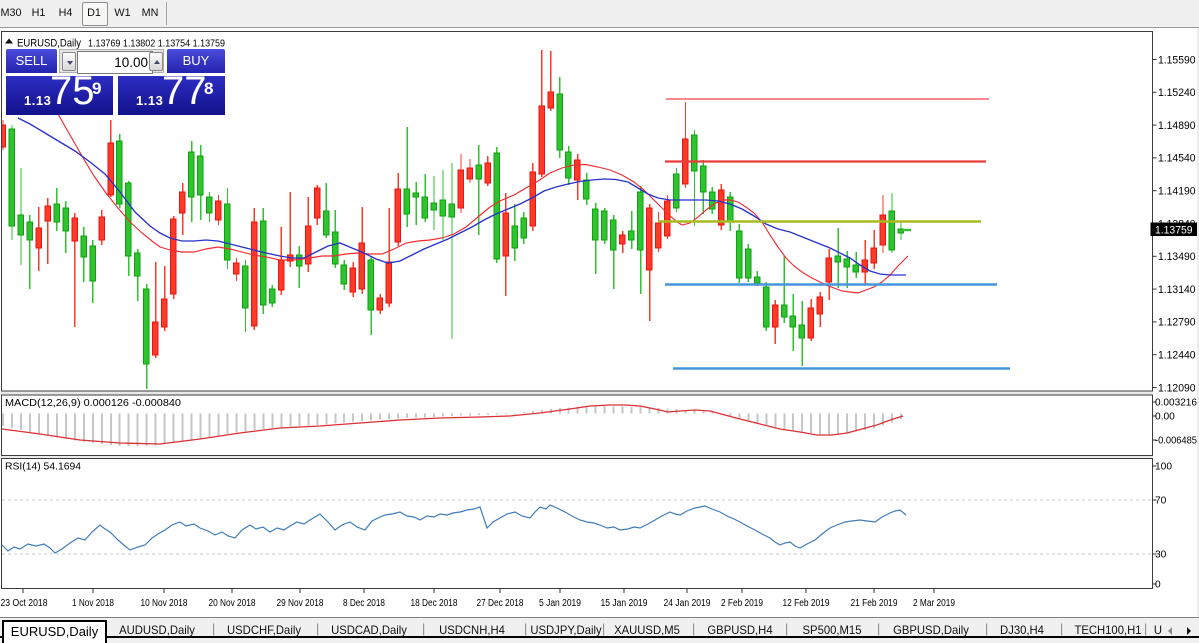 The height and width of the screenshot is (643, 1199). Describe the element at coordinates (49, 44) in the screenshot. I see `svg-text: EURUSD,Daily` at that location.